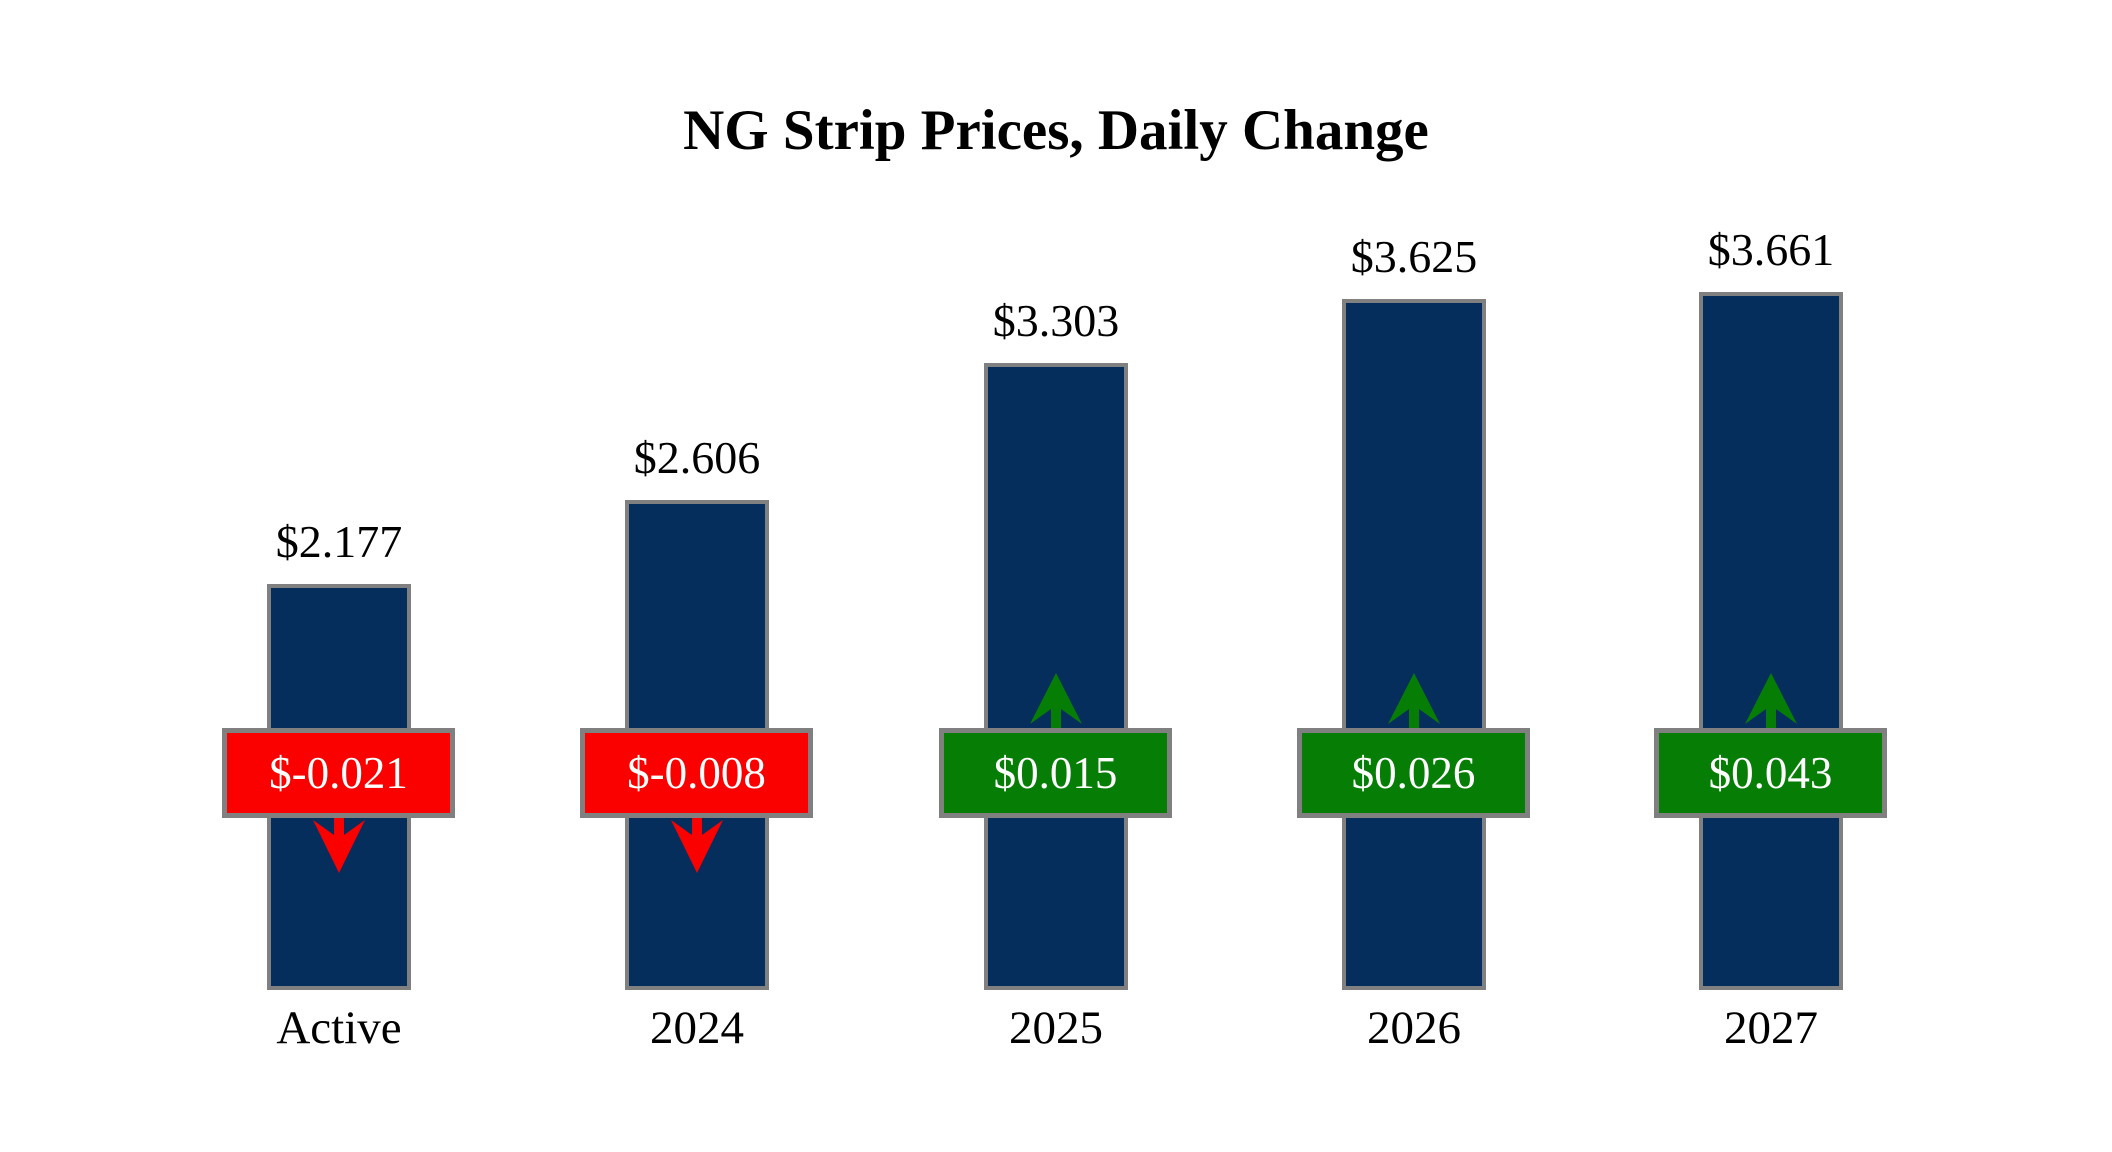 The height and width of the screenshot is (1152, 2112). I want to click on change-value: $0.043, so click(1770, 773).